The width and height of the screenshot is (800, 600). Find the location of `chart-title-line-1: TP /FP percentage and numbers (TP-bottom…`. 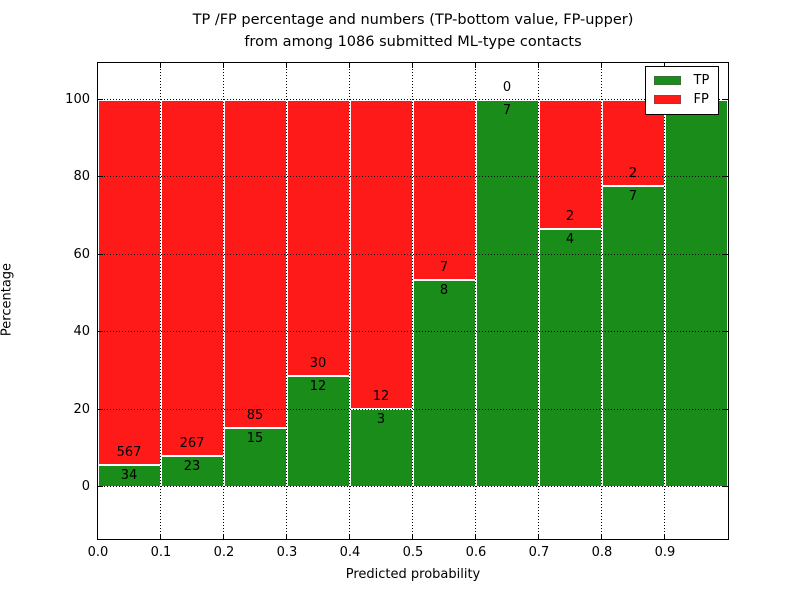

chart-title-line-1: TP /FP percentage and numbers (TP-bottom… is located at coordinates (413, 20).